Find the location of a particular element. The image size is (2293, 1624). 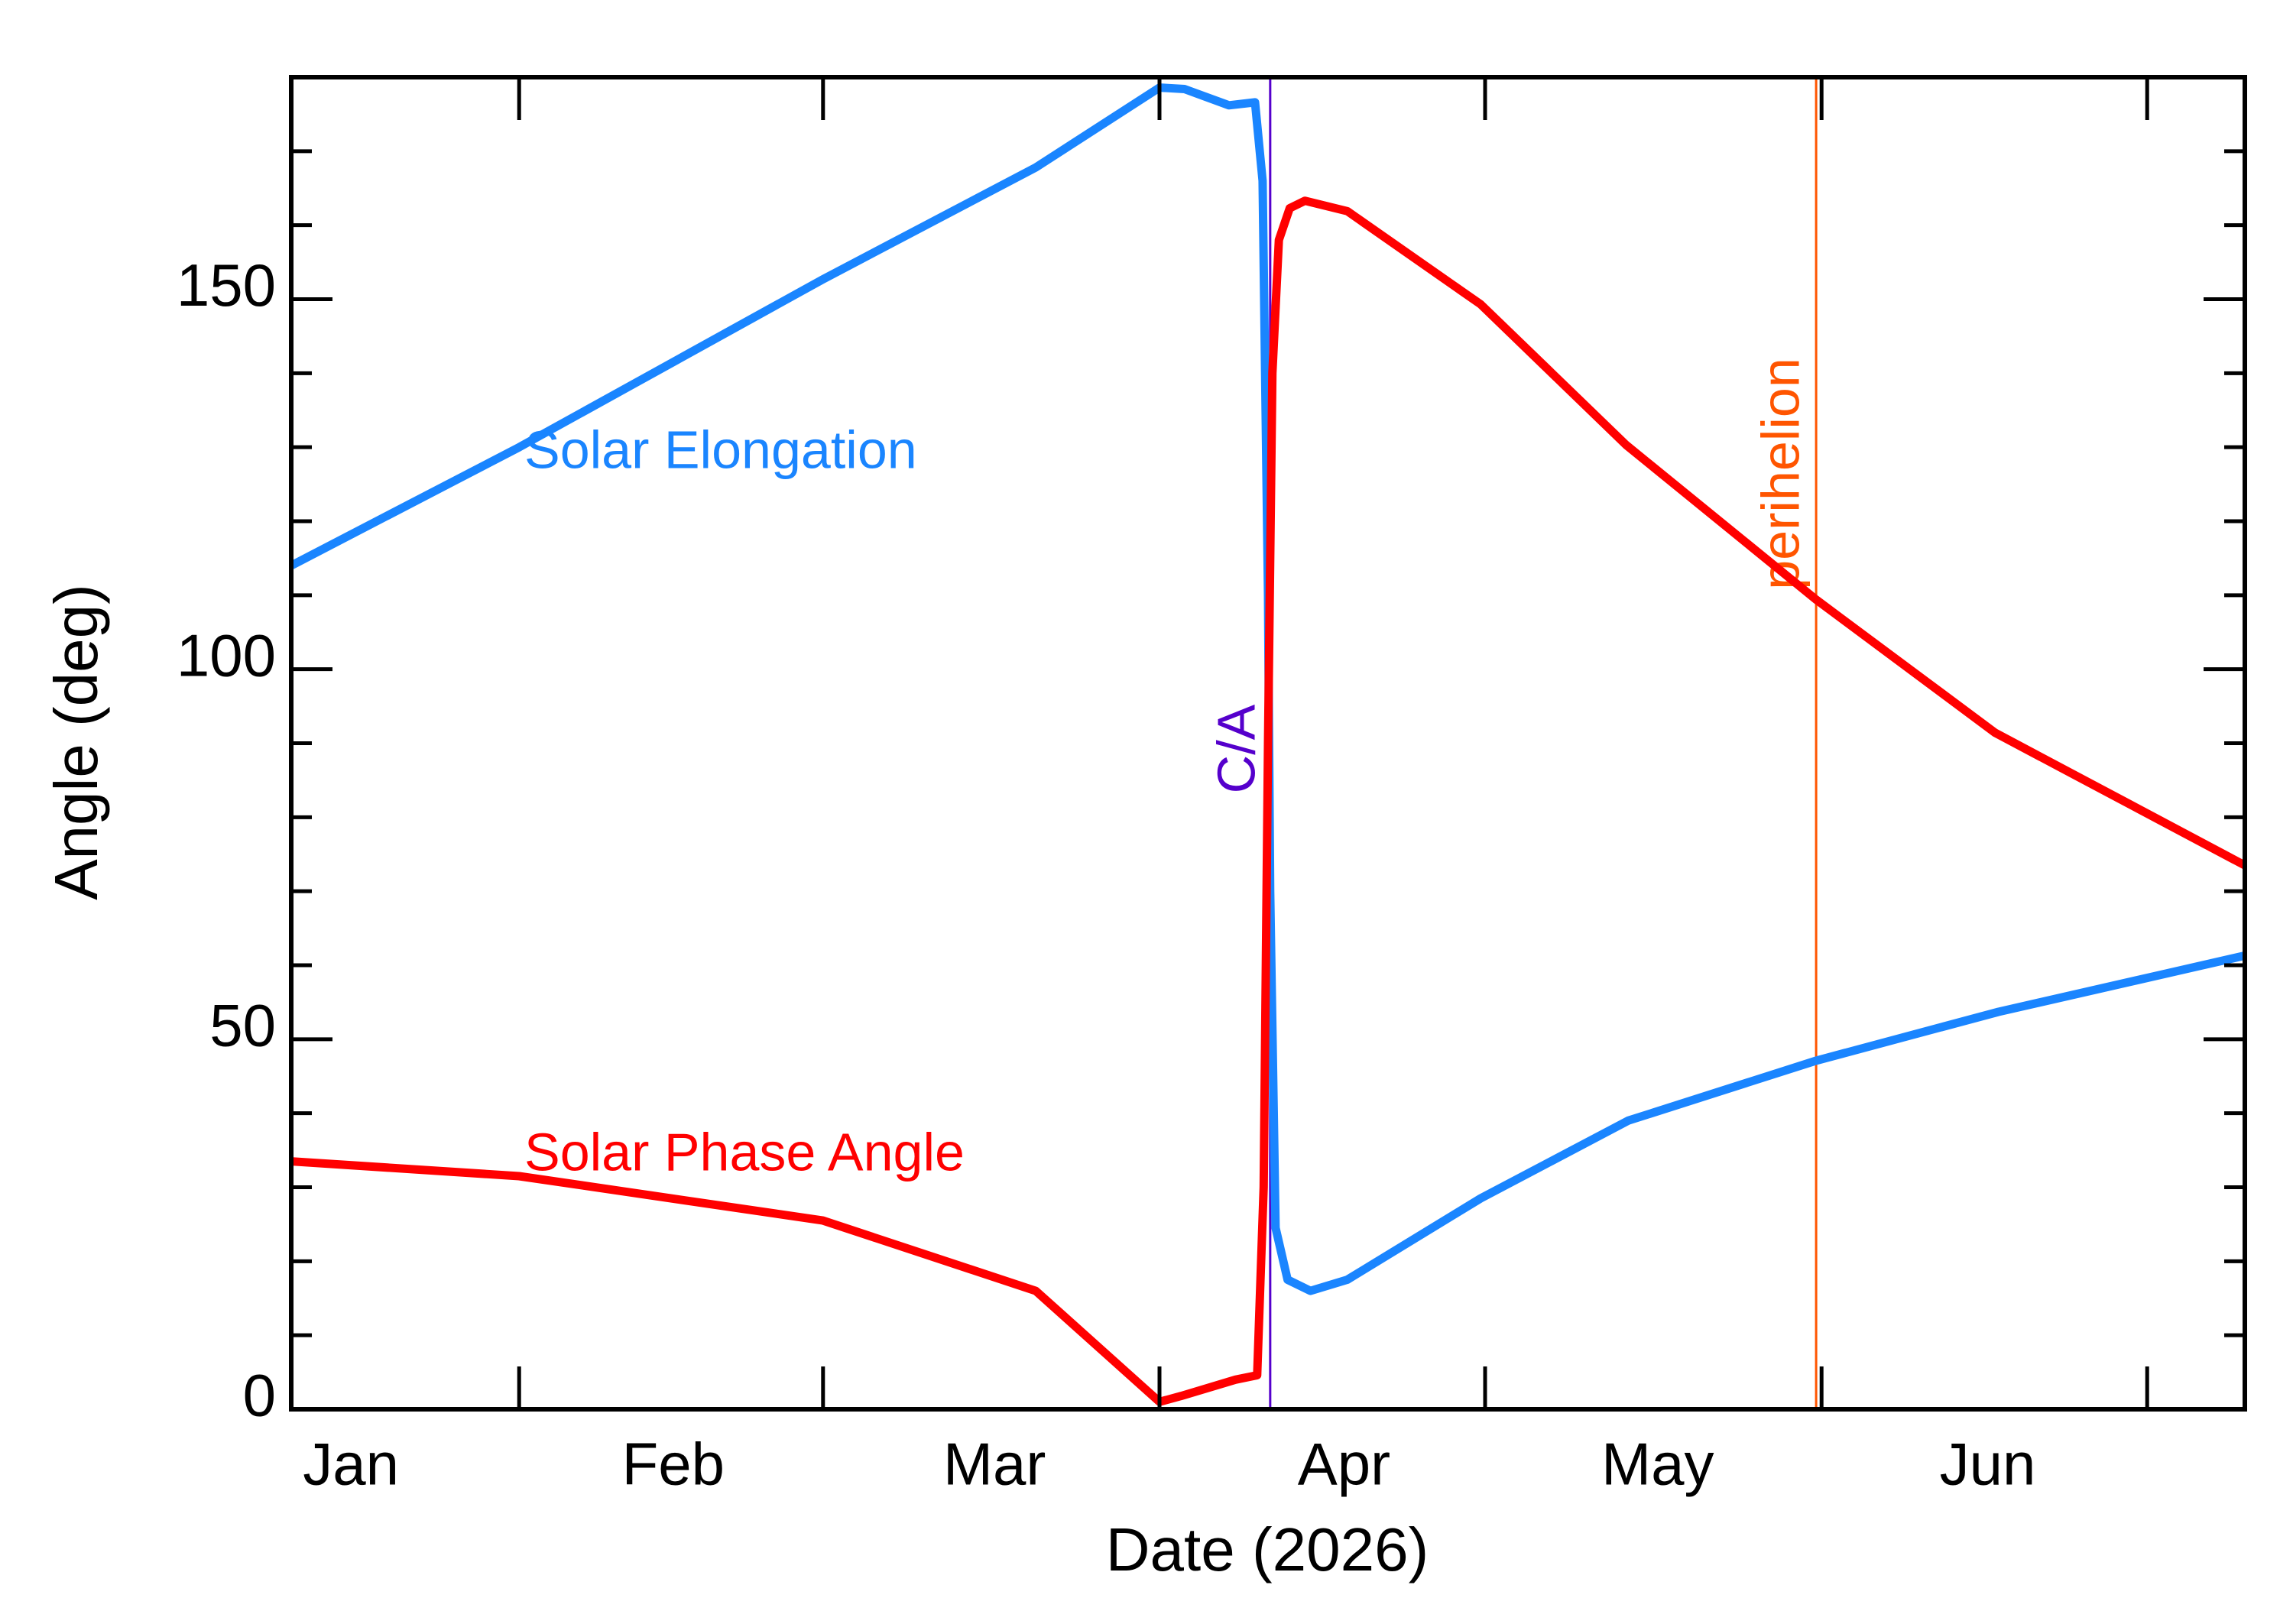

x-axis-label: Date (2026) is located at coordinates (1268, 1549).